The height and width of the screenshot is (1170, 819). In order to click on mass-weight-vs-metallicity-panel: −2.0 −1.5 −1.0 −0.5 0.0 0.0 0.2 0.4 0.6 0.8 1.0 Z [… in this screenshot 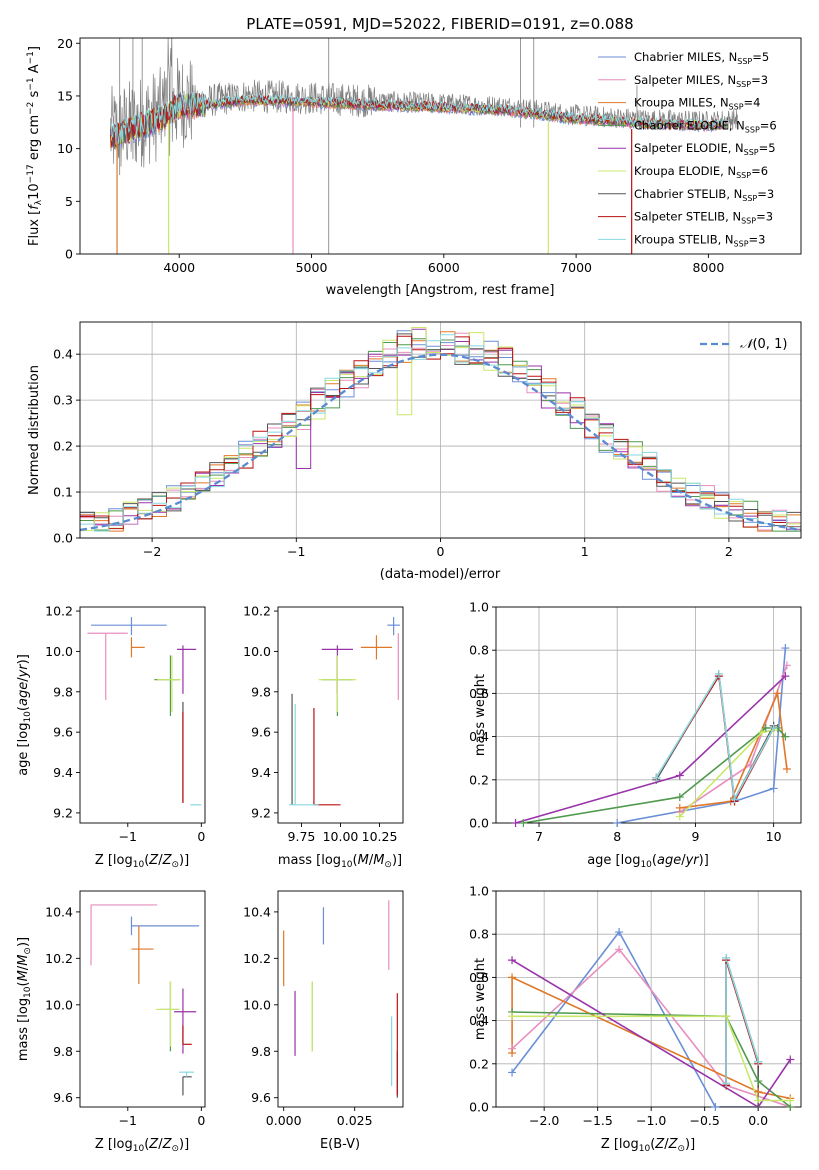, I will do `click(635, 1019)`.